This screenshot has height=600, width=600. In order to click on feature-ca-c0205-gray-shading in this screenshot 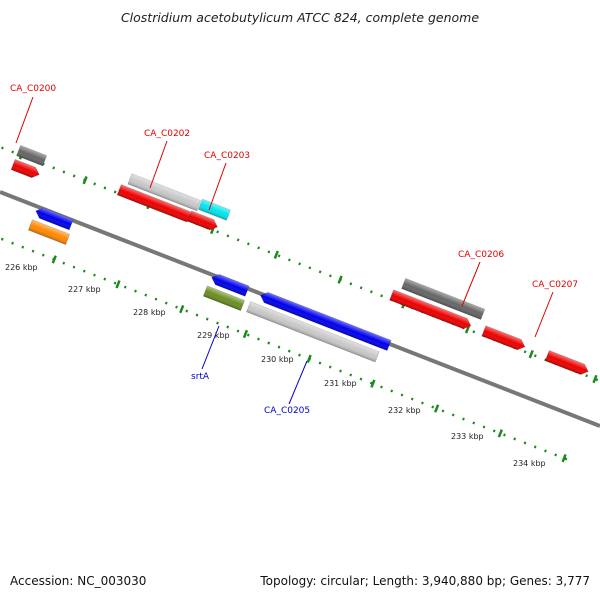, I will do `click(313, 331)`.